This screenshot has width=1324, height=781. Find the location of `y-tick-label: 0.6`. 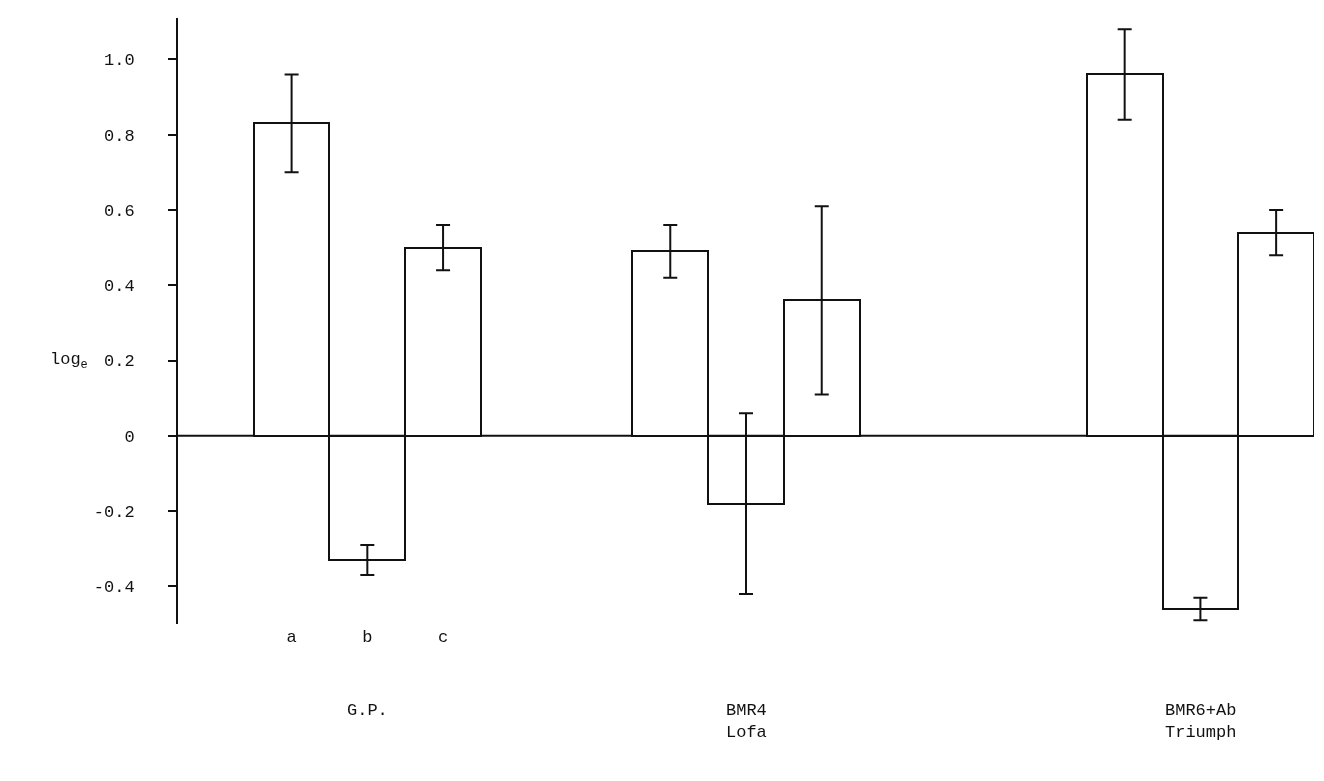

y-tick-label: 0.6 is located at coordinates (119, 211).